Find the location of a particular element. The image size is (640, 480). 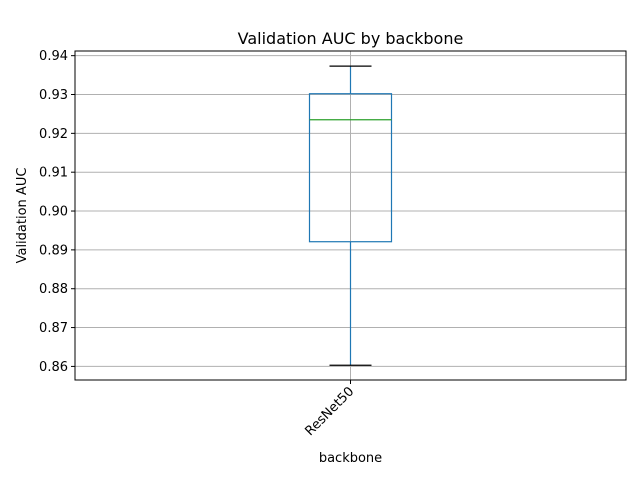

y-tick-label: 0.90 is located at coordinates (53, 212).